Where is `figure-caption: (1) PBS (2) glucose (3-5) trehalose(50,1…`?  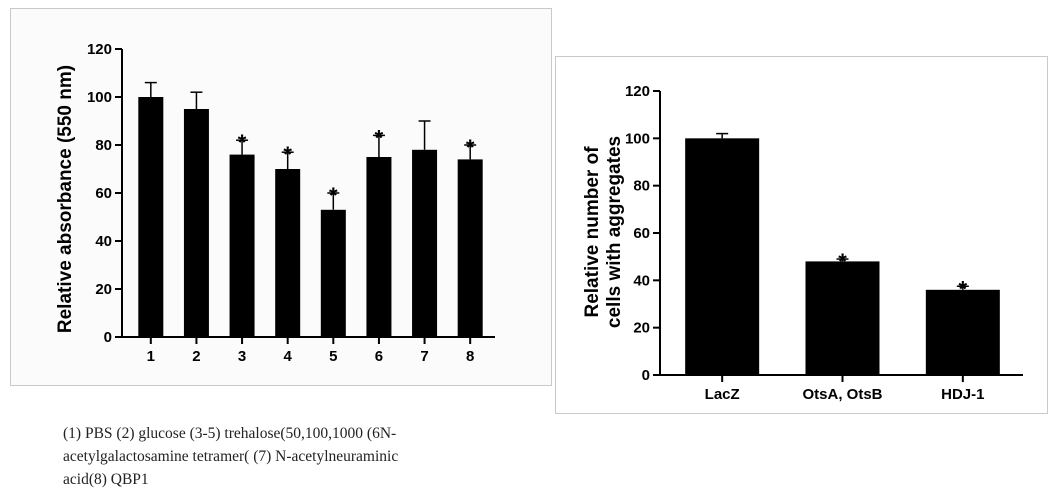
figure-caption: (1) PBS (2) glucose (3-5) trehalose(50,1… is located at coordinates (323, 456).